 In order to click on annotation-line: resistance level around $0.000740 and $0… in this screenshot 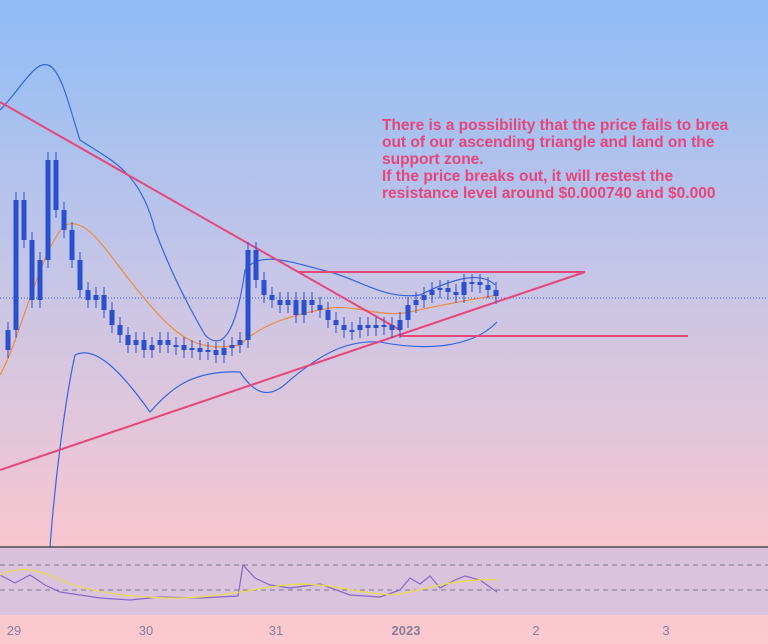, I will do `click(548, 193)`.